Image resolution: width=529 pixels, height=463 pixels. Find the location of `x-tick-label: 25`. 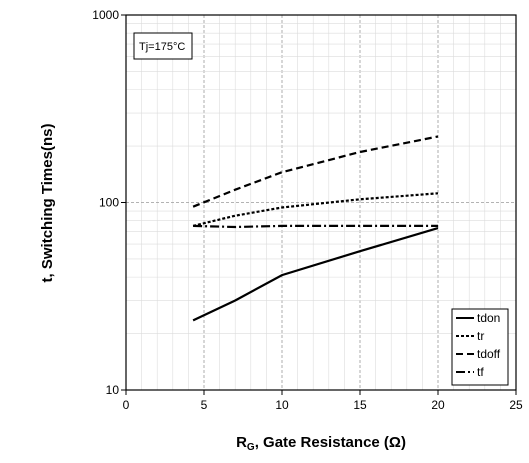

x-tick-label: 25 is located at coordinates (516, 405).